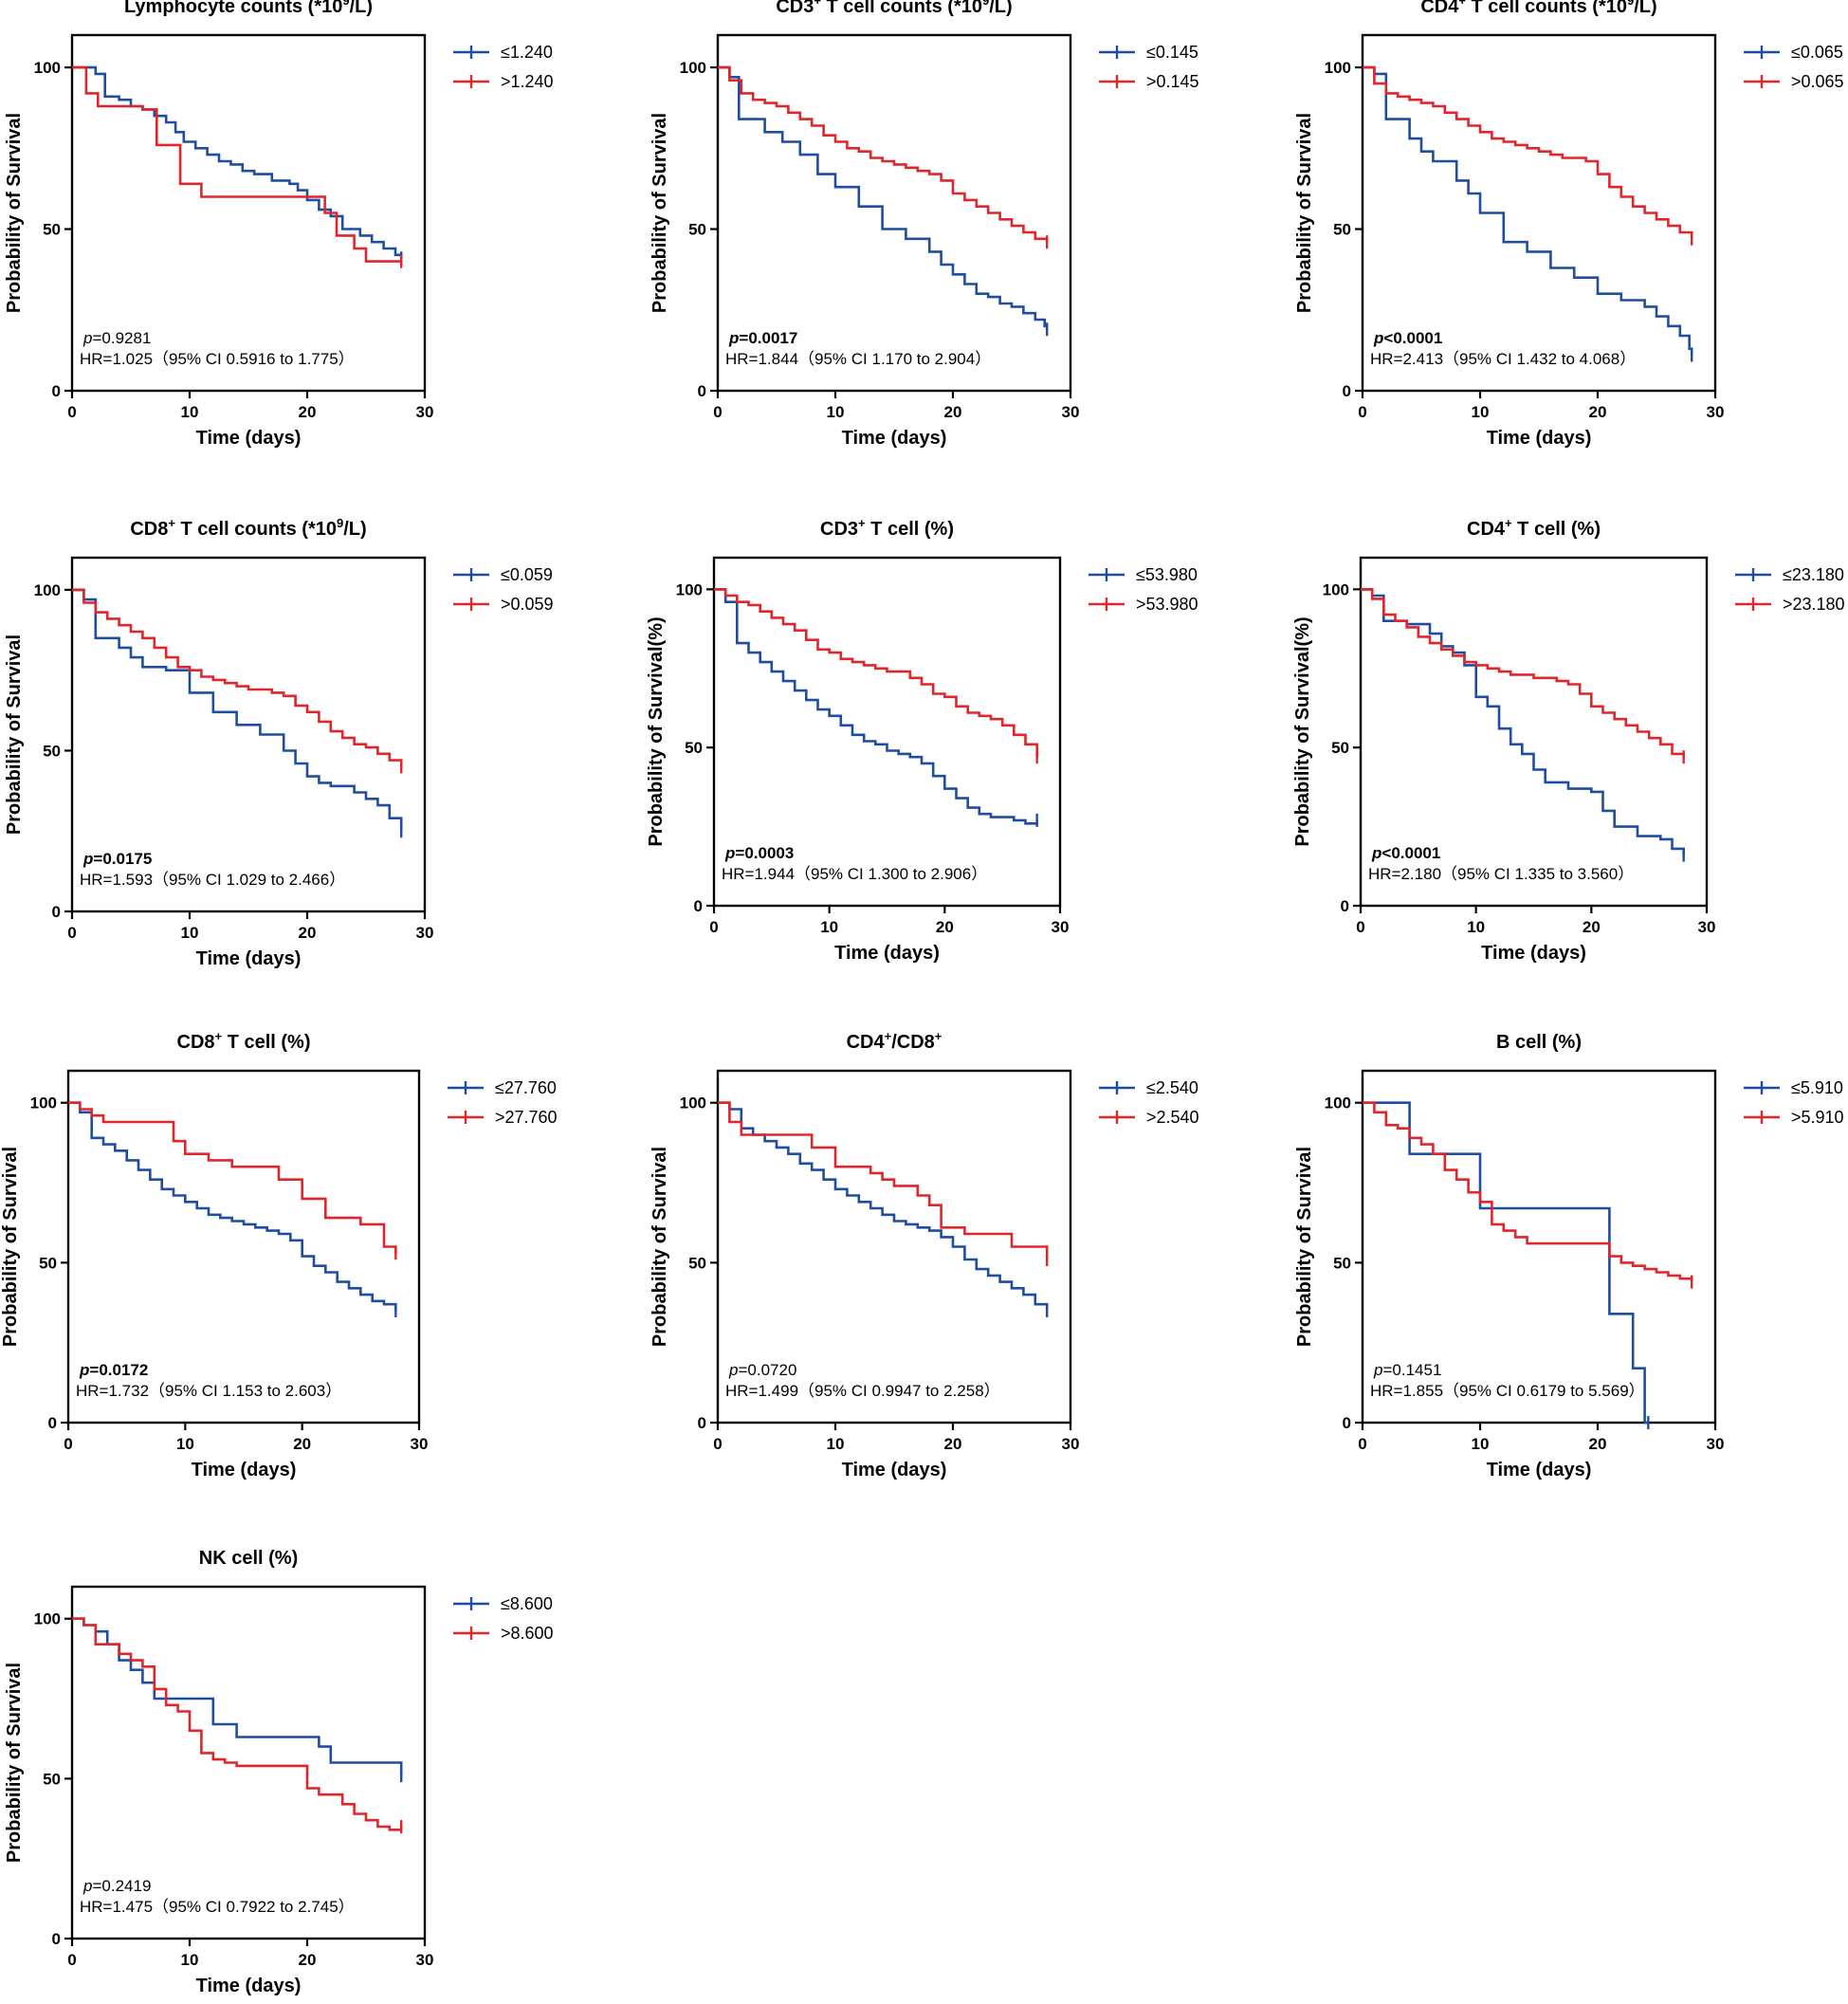  I want to click on legend-label: ≤1.240, so click(527, 52).